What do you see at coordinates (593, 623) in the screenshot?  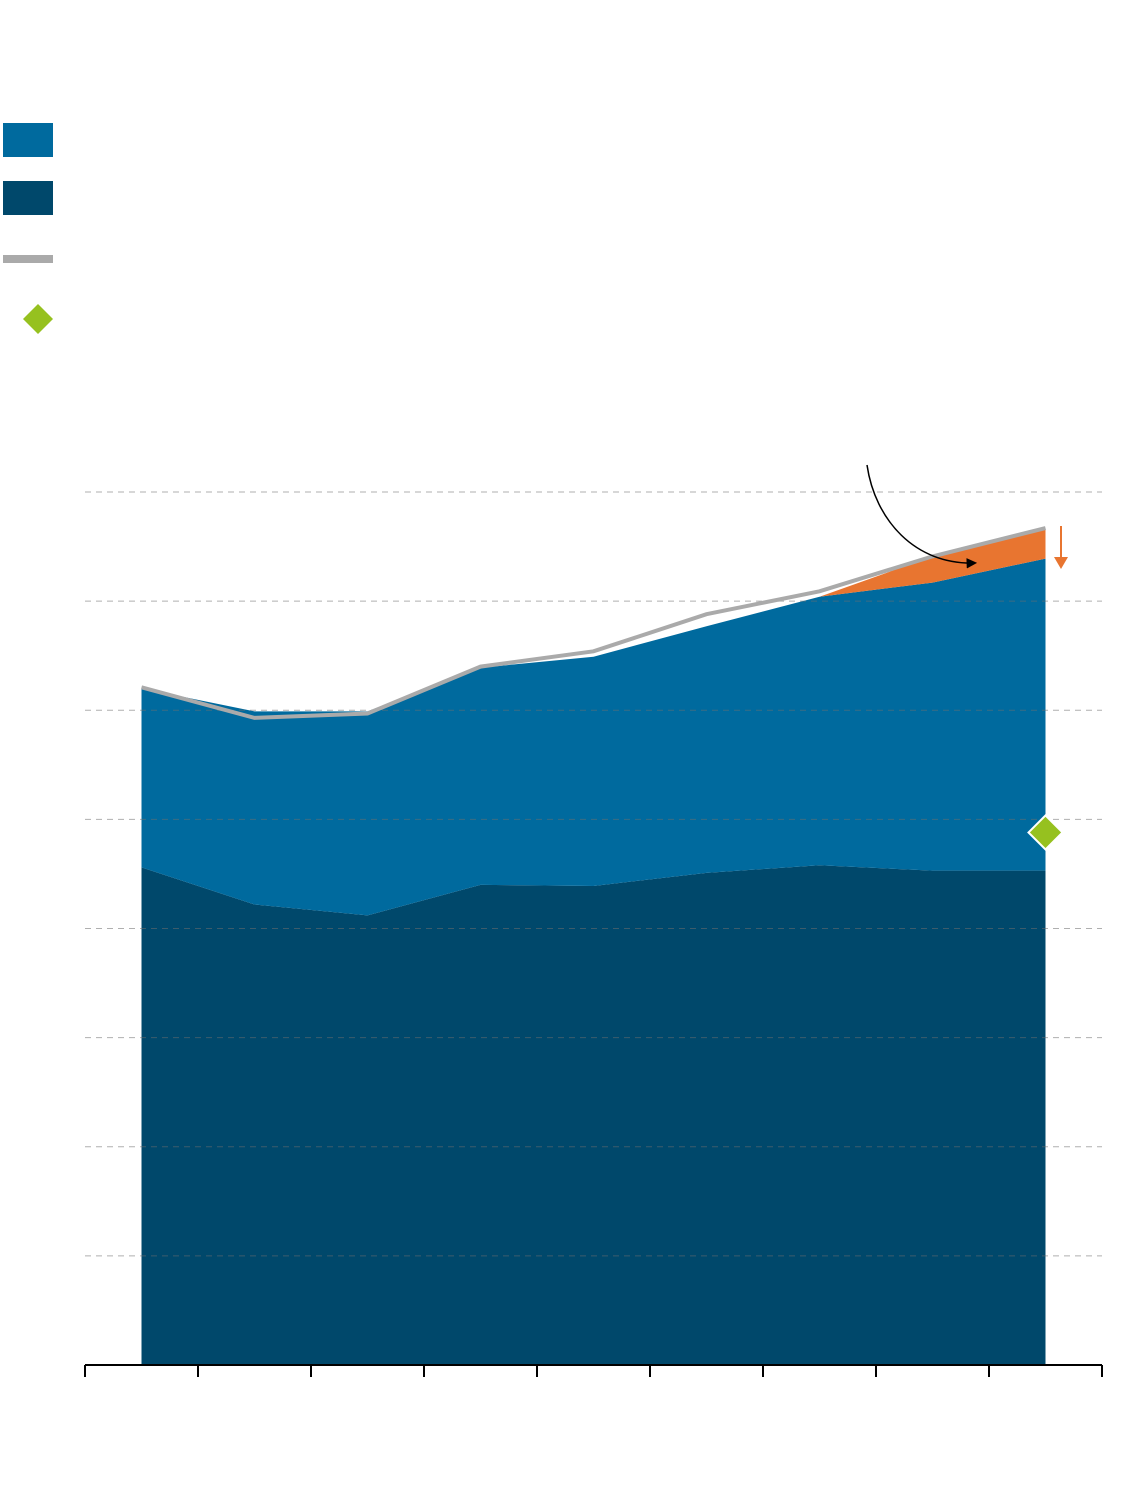 I see `line` at bounding box center [593, 623].